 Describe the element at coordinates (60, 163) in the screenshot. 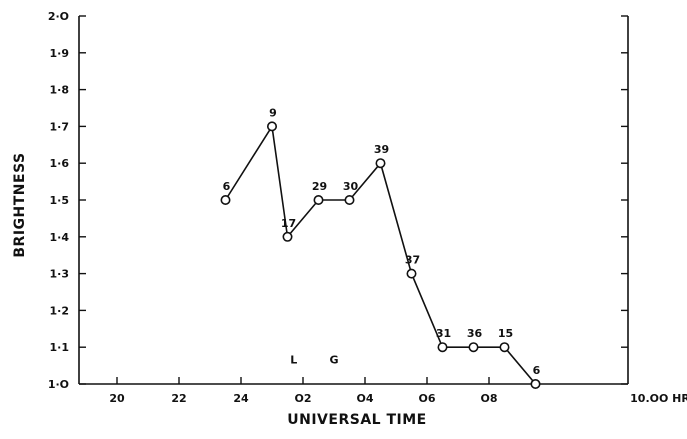

I see `y-tick-label: 1·6` at that location.